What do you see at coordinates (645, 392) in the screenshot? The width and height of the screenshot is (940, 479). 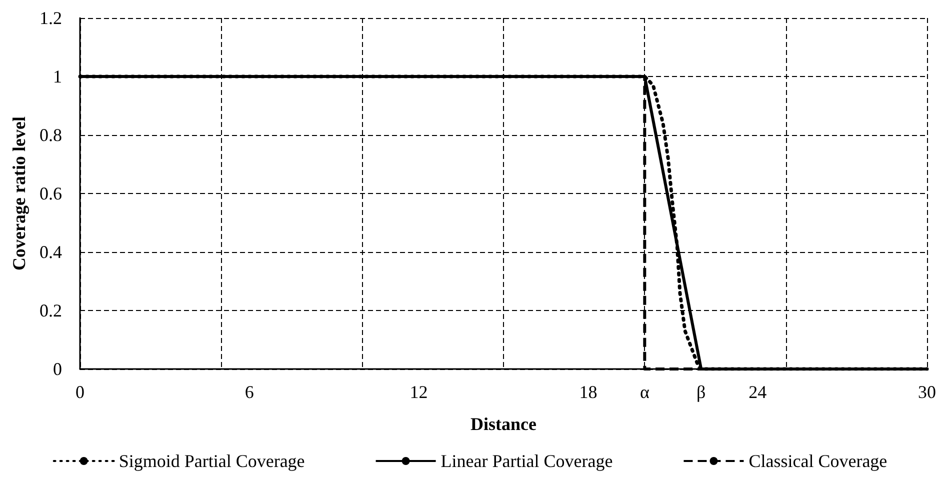 I see `x-tick-label: α` at bounding box center [645, 392].